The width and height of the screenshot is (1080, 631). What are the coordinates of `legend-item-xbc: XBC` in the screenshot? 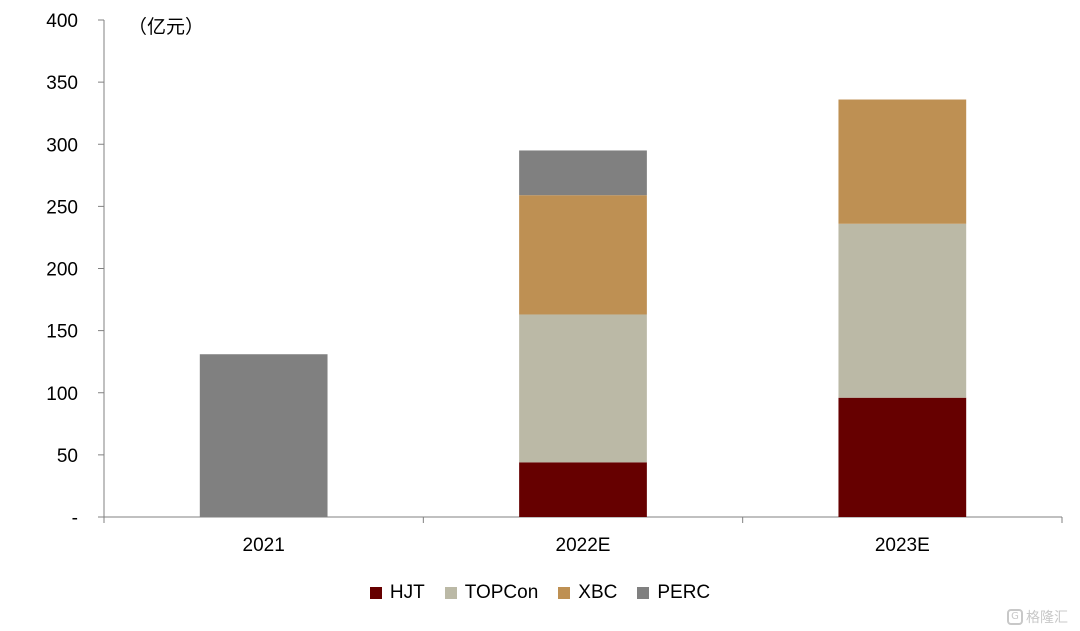 It's located at (587, 593).